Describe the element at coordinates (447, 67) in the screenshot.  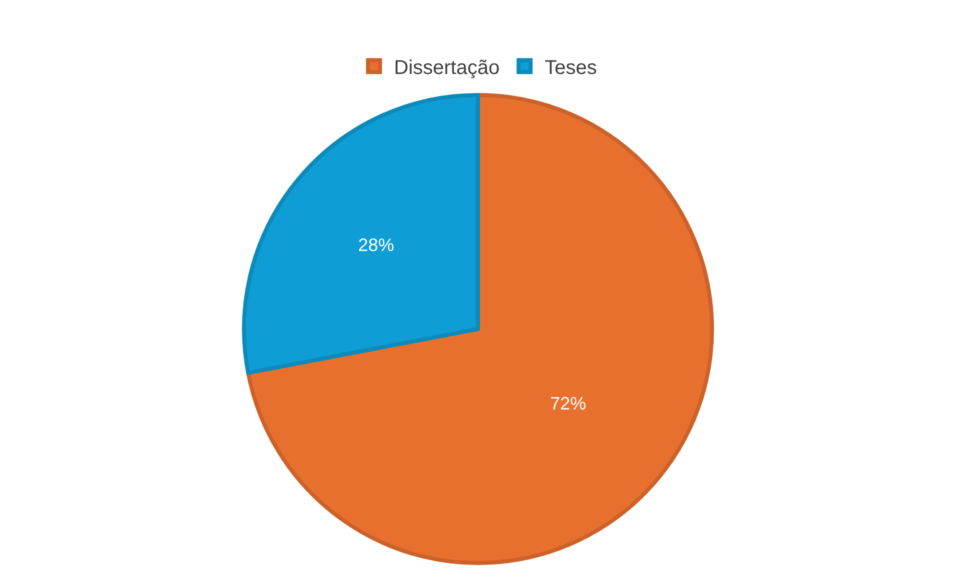
I see `legend-label: Dissertação` at that location.